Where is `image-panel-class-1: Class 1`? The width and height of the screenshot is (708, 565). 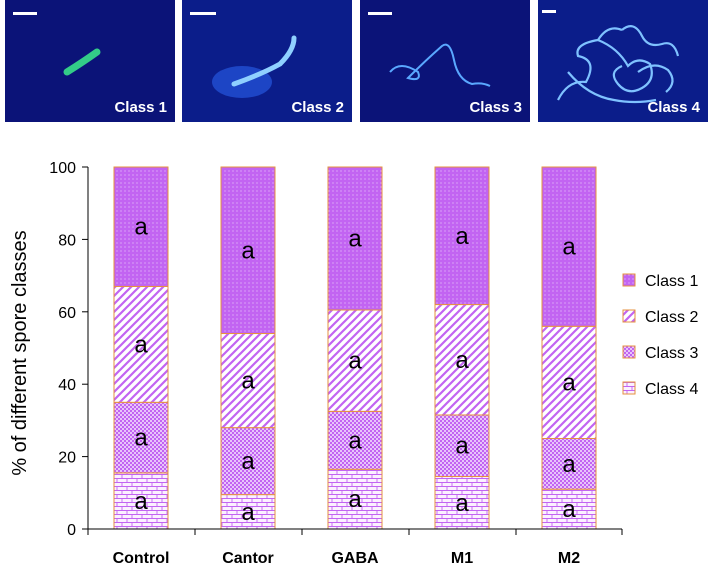
image-panel-class-1: Class 1 is located at coordinates (90, 61).